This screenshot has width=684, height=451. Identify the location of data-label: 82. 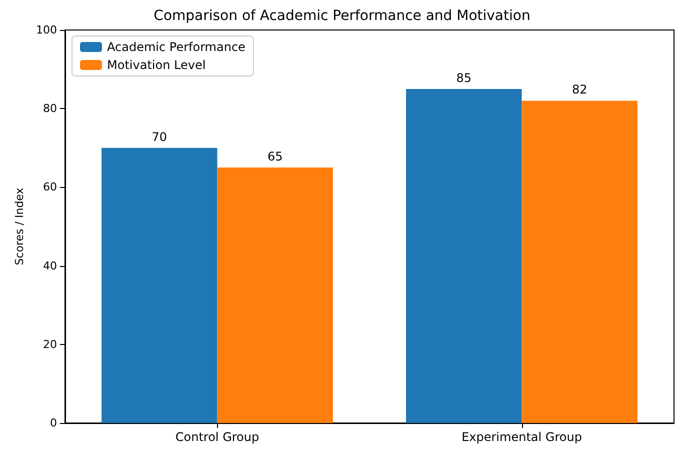
(580, 89).